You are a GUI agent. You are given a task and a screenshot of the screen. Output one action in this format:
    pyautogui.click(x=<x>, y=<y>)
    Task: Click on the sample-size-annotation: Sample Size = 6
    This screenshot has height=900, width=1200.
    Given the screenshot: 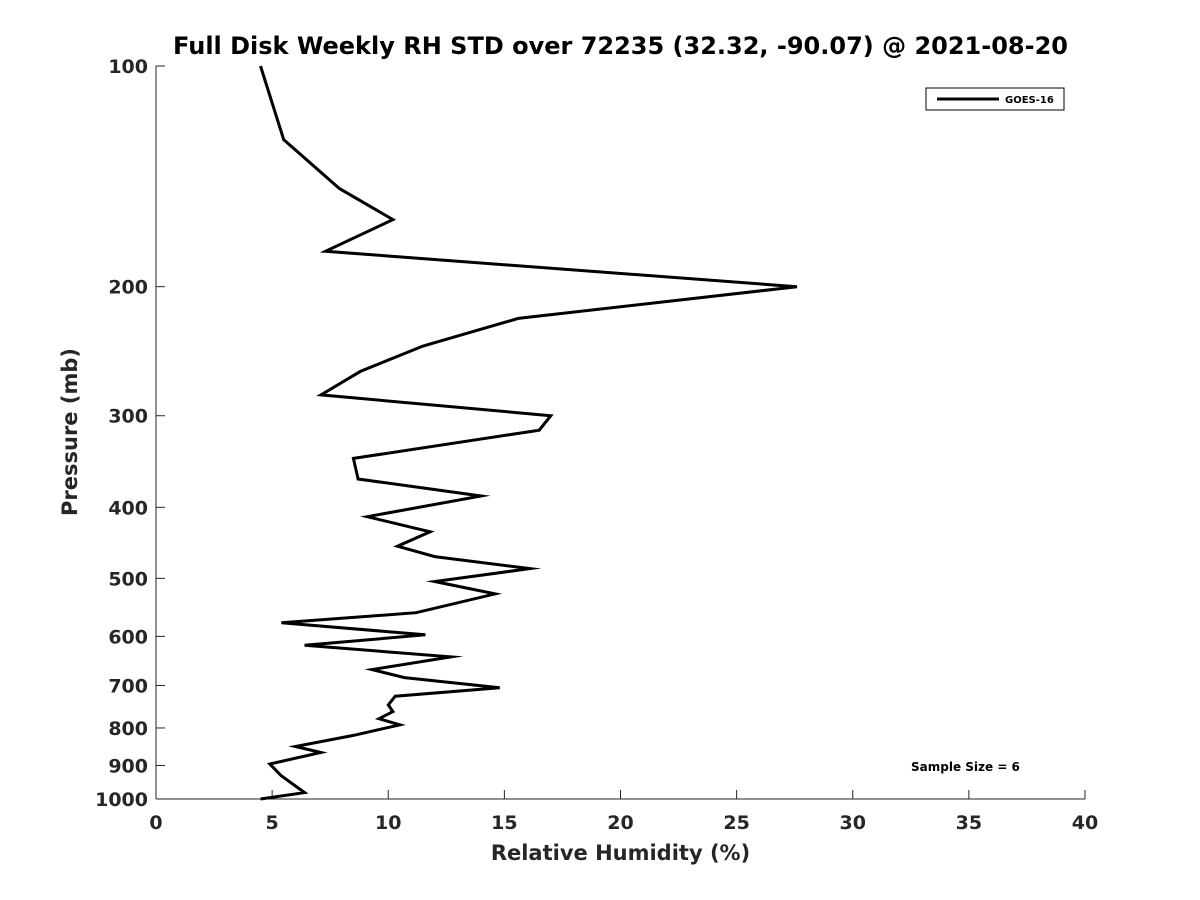 What is the action you would take?
    pyautogui.click(x=965, y=767)
    